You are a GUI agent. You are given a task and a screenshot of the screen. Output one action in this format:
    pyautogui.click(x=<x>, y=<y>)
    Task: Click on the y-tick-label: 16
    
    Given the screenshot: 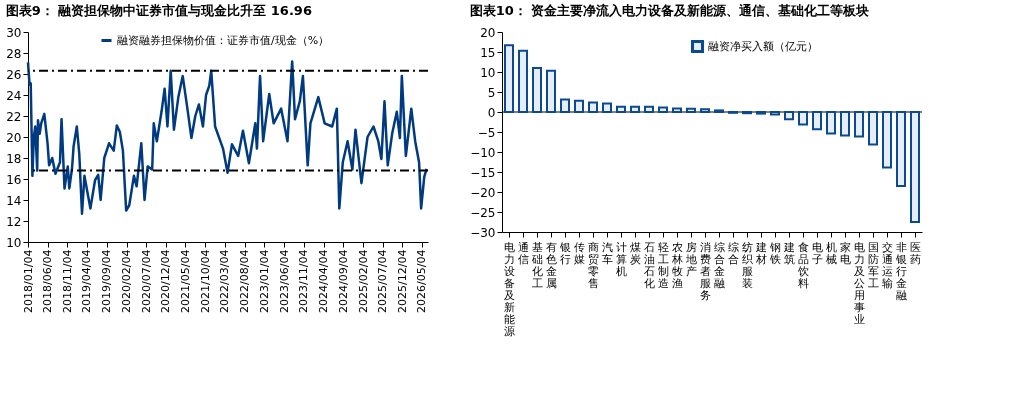 What is the action you would take?
    pyautogui.click(x=14, y=179)
    